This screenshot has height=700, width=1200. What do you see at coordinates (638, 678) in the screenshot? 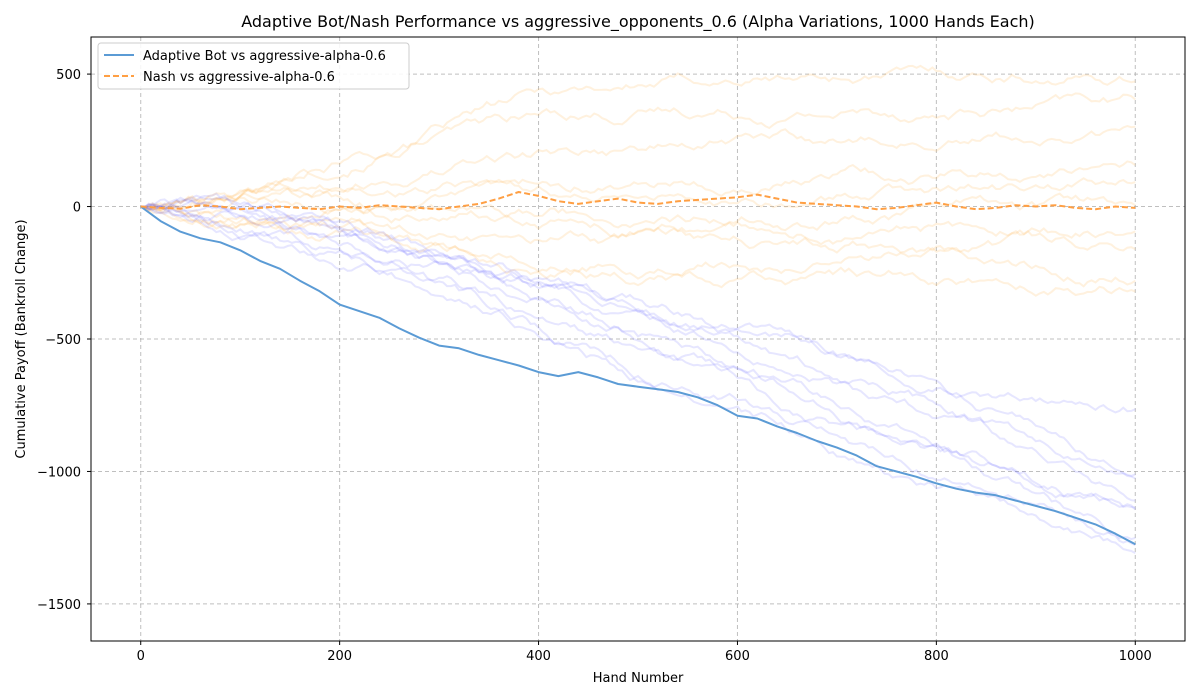
I see `x-axis-label: Hand Number` at bounding box center [638, 678].